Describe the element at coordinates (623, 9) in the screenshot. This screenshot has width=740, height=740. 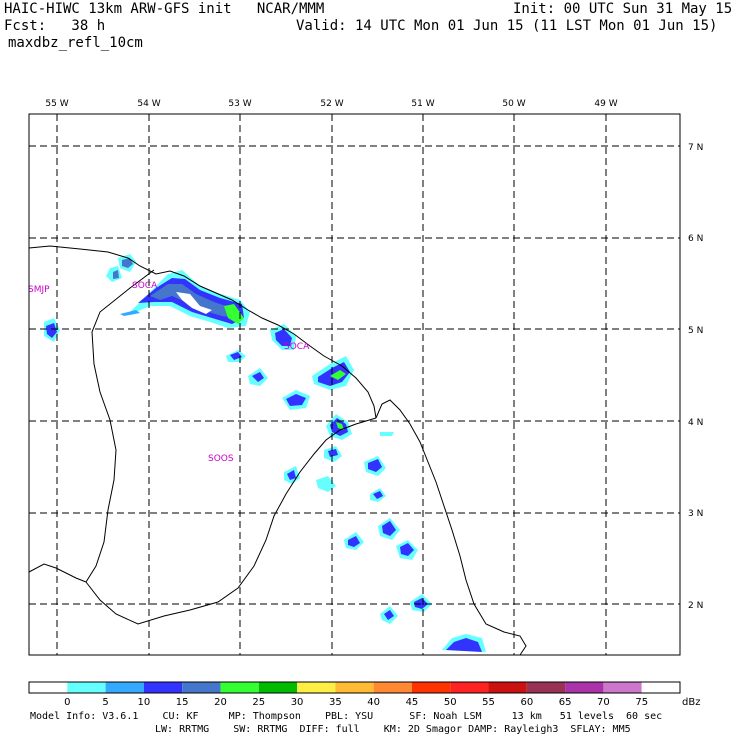
I see `init-time: Init: 00 UTC Sun 31 May 15` at that location.